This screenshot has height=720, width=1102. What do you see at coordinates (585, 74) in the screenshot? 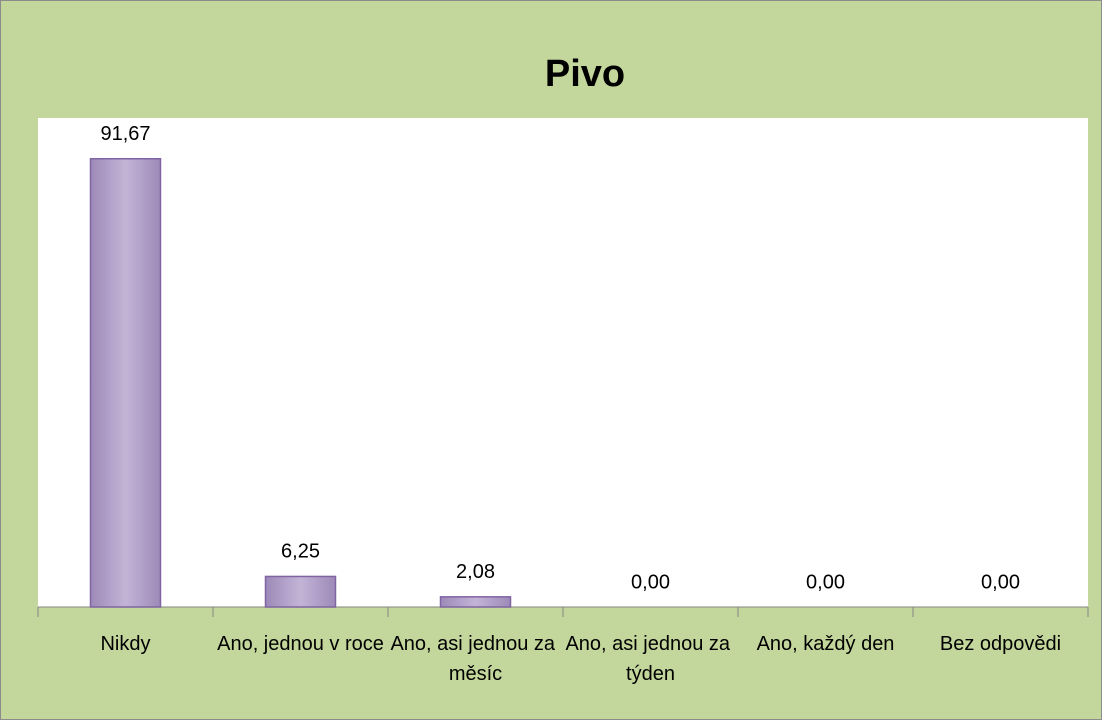
I see `chart-title: Pivo` at bounding box center [585, 74].